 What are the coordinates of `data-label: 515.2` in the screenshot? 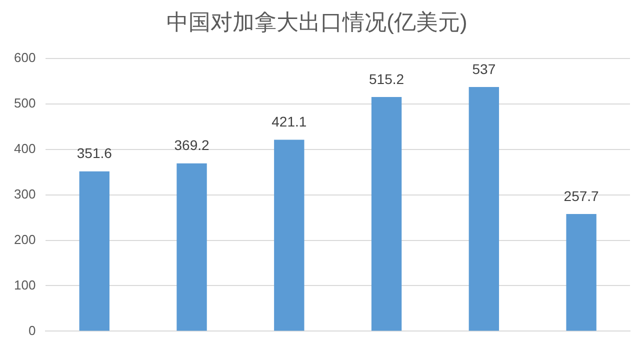 It's located at (386, 78).